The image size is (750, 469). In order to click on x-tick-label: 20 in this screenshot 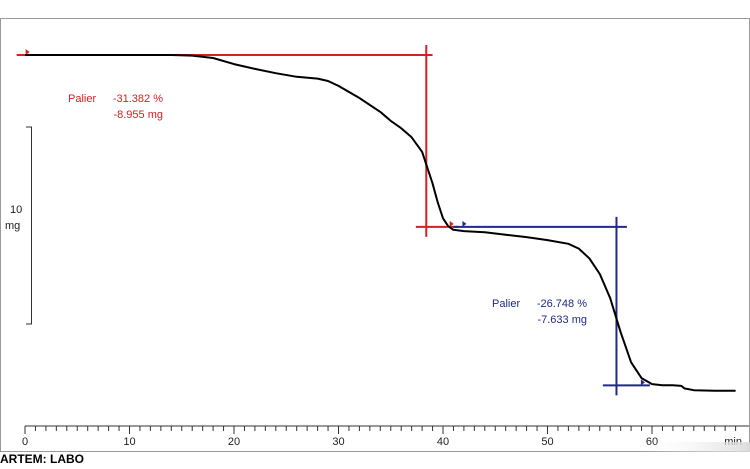, I will do `click(234, 442)`.